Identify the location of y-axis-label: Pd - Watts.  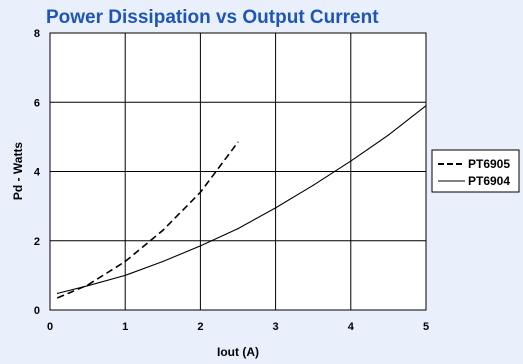
(18, 171).